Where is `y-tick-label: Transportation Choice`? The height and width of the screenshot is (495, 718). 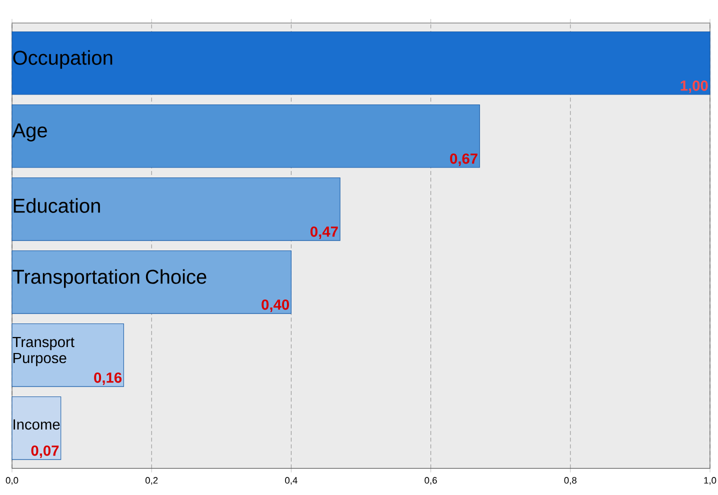 y-tick-label: Transportation Choice is located at coordinates (109, 278).